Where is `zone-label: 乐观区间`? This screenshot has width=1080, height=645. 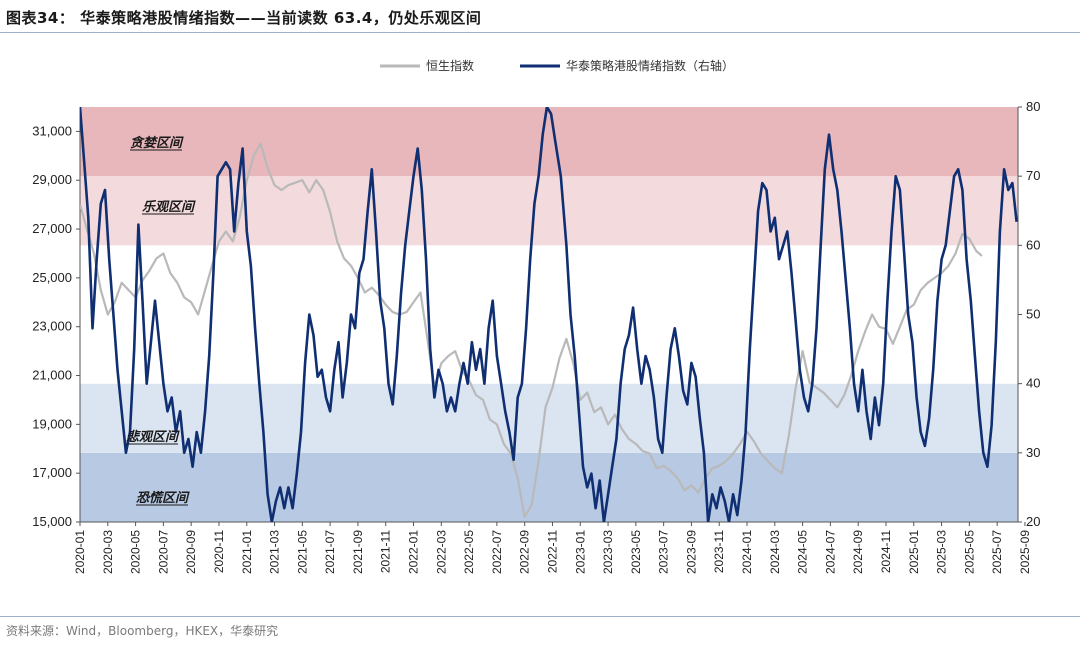 zone-label: 乐观区间 is located at coordinates (169, 207).